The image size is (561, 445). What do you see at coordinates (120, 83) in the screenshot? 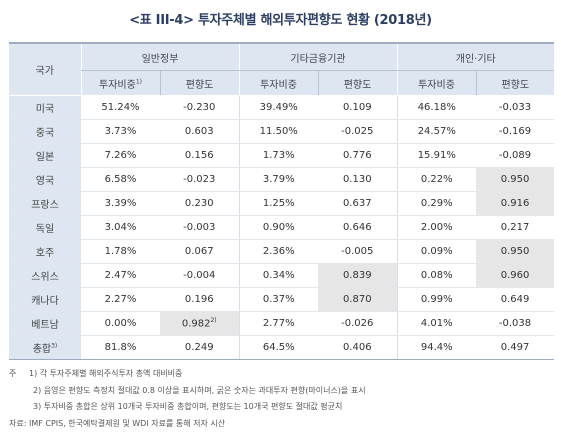
I see `share-header: 투자비중1)` at bounding box center [120, 83].